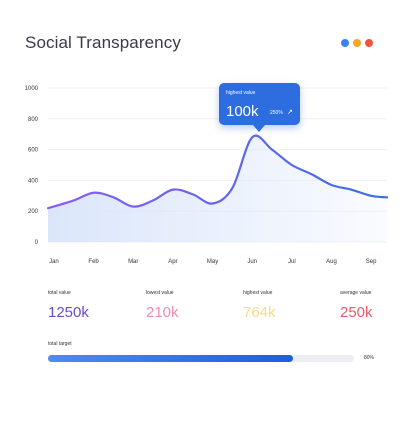 Image resolution: width=412 pixels, height=432 pixels. What do you see at coordinates (242, 111) in the screenshot?
I see `tooltip-value: 100k` at bounding box center [242, 111].